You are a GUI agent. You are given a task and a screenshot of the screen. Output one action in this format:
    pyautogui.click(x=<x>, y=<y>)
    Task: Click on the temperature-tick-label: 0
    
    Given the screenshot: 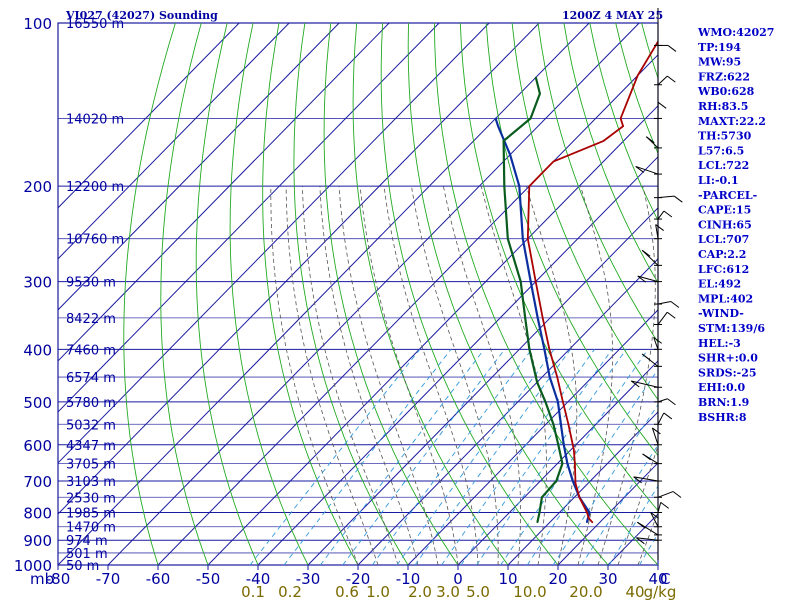 What is the action you would take?
    pyautogui.click(x=458, y=579)
    